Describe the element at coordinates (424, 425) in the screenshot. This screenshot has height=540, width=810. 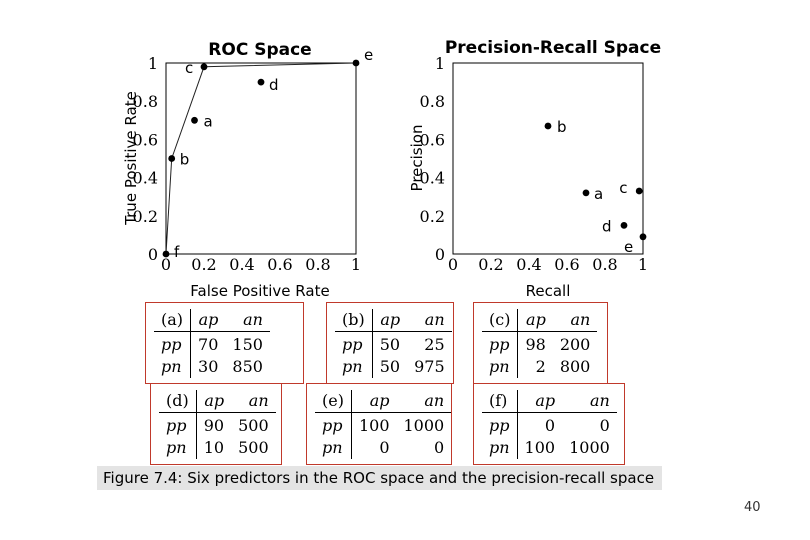
I see `table-cell: 1000` at that location.